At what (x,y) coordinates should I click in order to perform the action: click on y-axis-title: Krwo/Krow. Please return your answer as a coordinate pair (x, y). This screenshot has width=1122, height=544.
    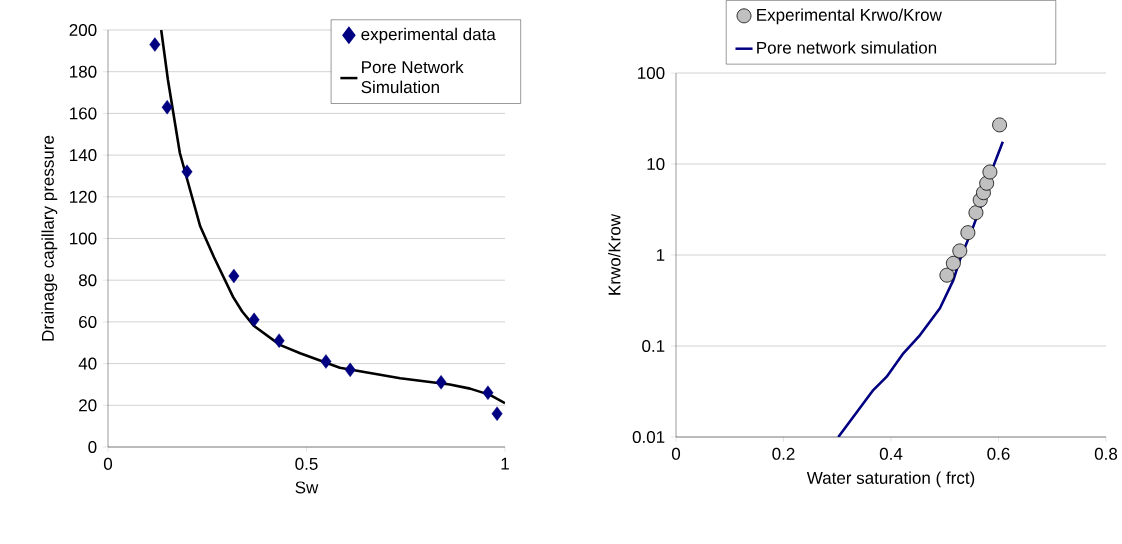
    Looking at the image, I should click on (614, 254).